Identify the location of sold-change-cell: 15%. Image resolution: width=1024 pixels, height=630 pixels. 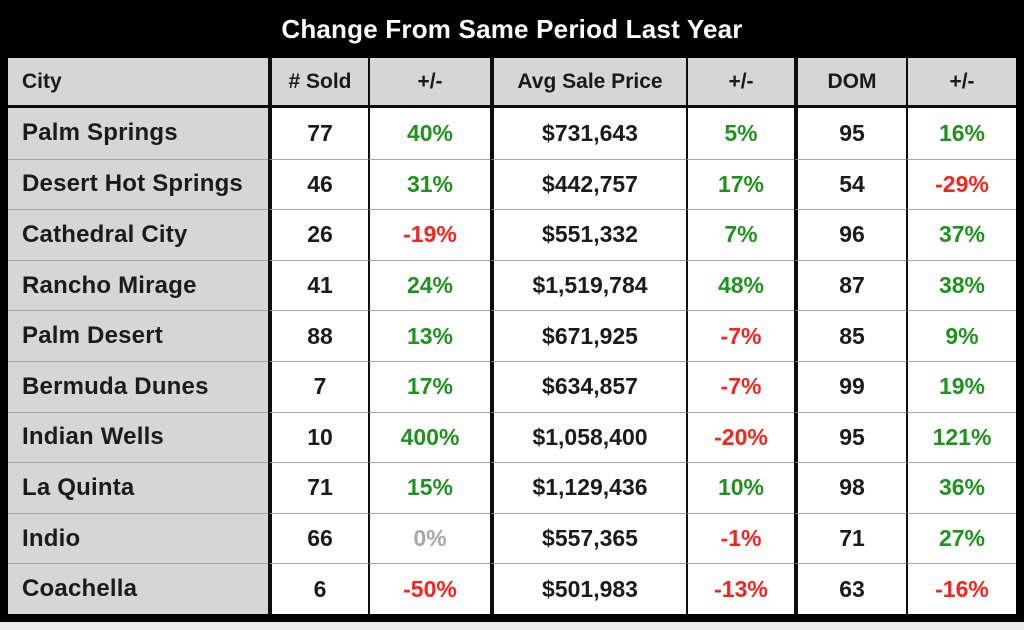
(429, 487).